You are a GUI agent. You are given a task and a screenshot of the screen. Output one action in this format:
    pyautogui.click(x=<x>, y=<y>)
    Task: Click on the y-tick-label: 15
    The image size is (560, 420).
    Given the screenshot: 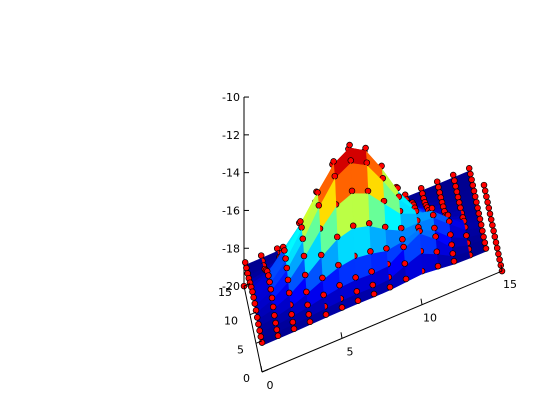 What is the action you would take?
    pyautogui.click(x=225, y=292)
    